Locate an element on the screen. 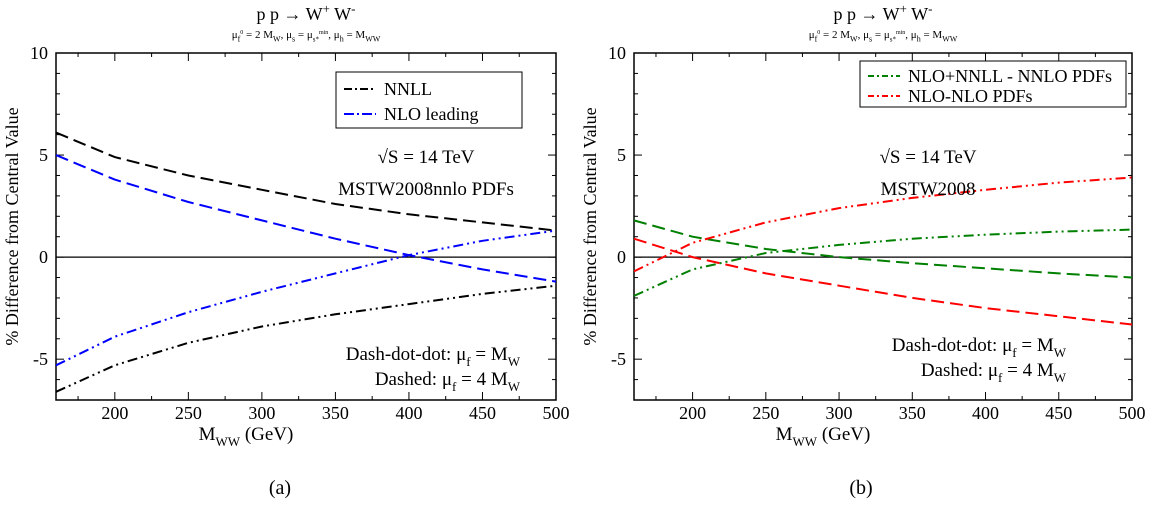 Image resolution: width=1158 pixels, height=518 pixels. panel-caption: (b) is located at coordinates (860, 488).